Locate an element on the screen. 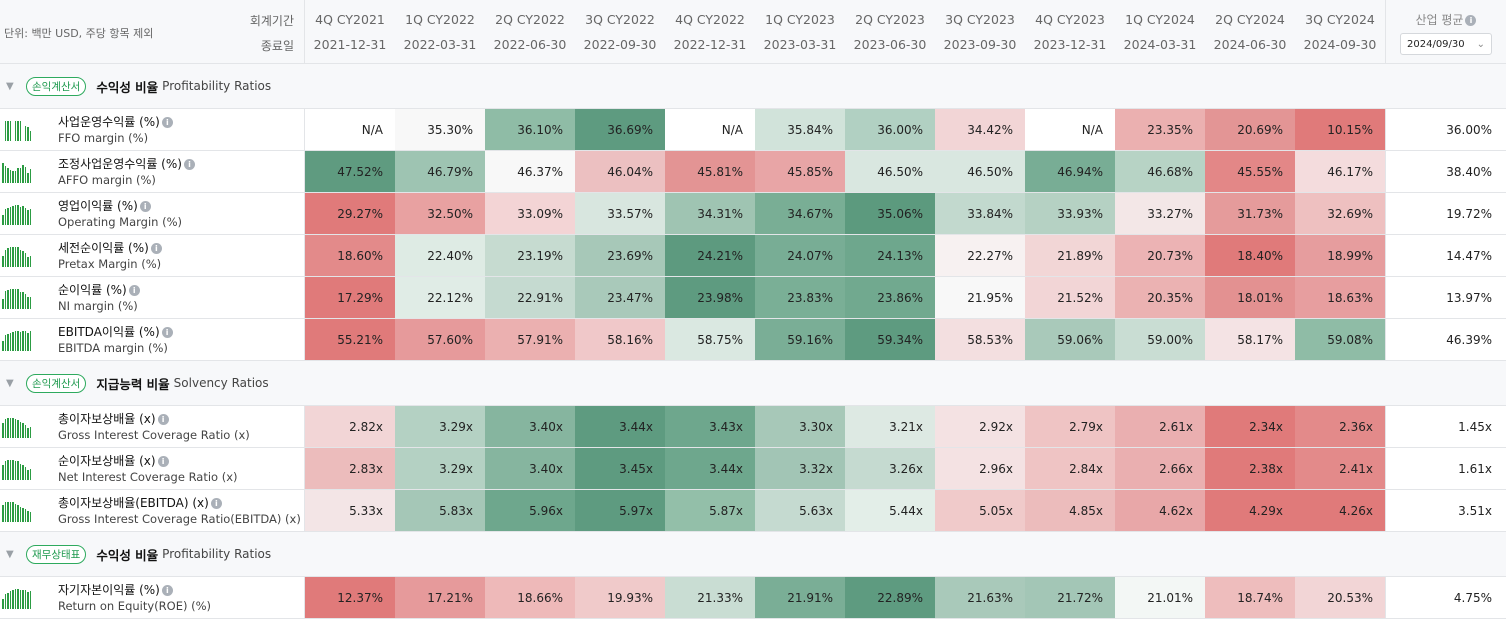 The height and width of the screenshot is (619, 1506). value-cell: 33.09% is located at coordinates (530, 213).